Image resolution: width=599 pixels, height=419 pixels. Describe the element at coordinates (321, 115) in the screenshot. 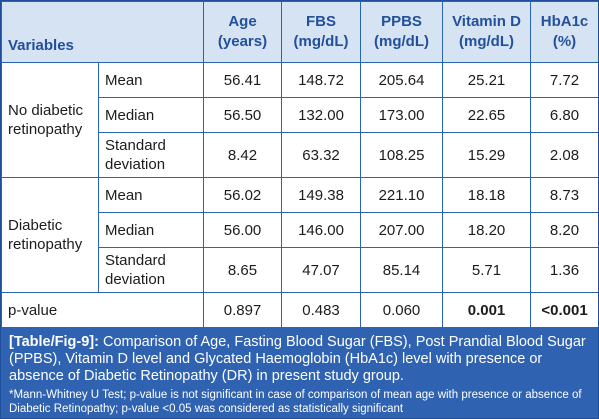

I see `cell-fbs: 132.00` at that location.